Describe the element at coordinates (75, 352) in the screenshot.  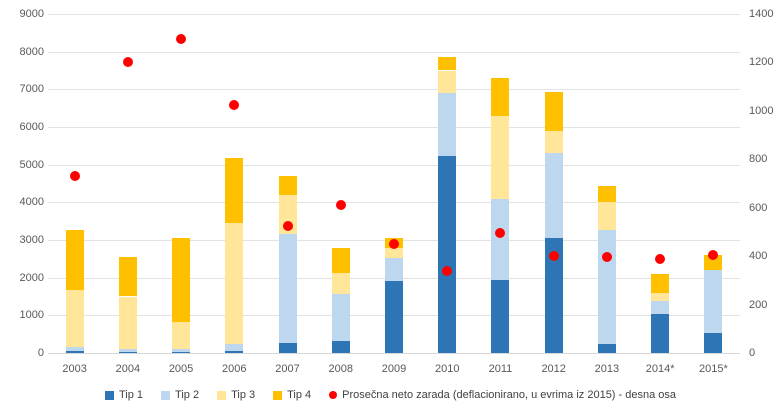
I see `bar-segment-tip1-2003` at that location.